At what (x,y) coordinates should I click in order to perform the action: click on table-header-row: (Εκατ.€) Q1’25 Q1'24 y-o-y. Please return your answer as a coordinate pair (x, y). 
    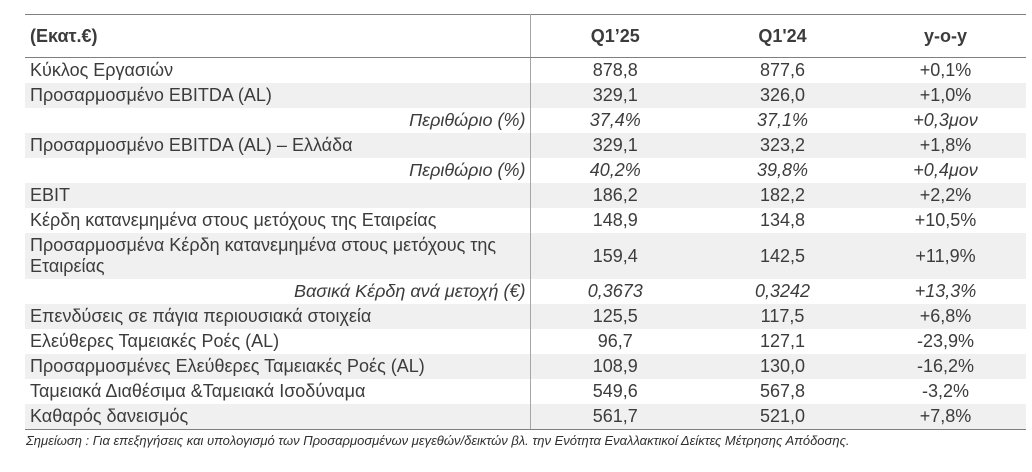
    Looking at the image, I should click on (525, 36).